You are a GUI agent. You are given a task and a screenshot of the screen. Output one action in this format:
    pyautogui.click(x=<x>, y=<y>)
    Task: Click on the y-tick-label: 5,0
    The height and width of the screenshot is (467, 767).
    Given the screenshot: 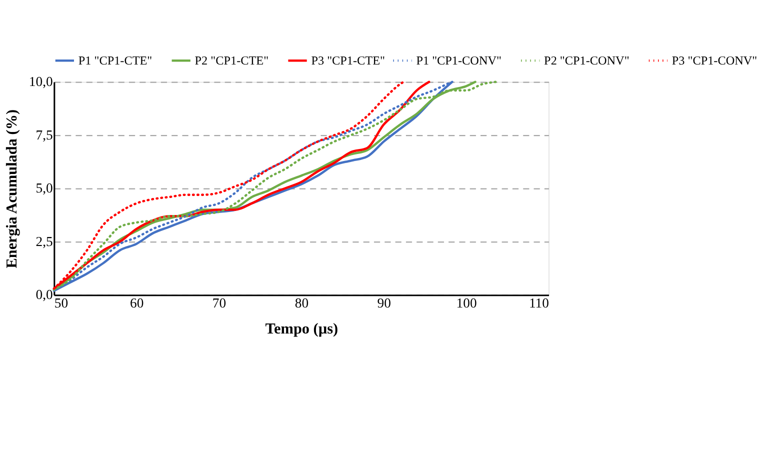 What is the action you would take?
    pyautogui.click(x=45, y=188)
    